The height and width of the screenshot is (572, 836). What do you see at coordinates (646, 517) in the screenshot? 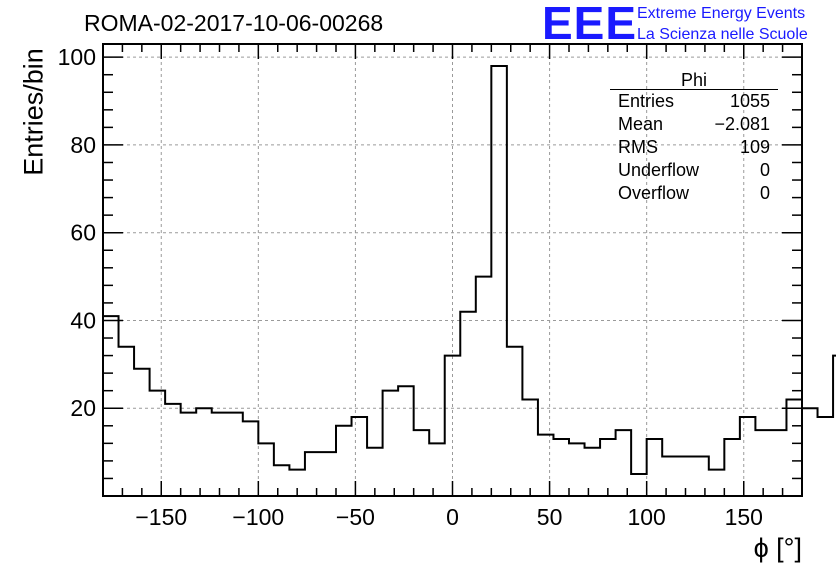
I see `x-tick-label: 100` at bounding box center [646, 517].